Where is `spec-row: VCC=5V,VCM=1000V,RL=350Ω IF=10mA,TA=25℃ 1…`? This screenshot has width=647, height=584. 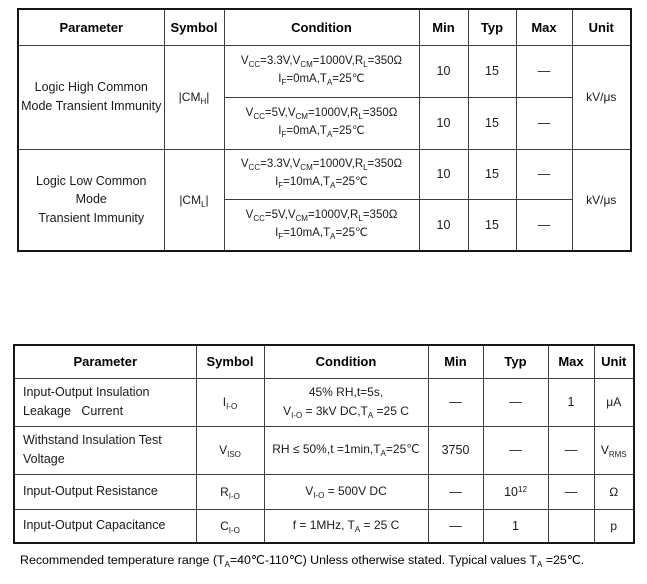
spec-row: VCC=5V,VCM=1000V,RL=350Ω IF=10mA,TA=25℃ 1… is located at coordinates (324, 225).